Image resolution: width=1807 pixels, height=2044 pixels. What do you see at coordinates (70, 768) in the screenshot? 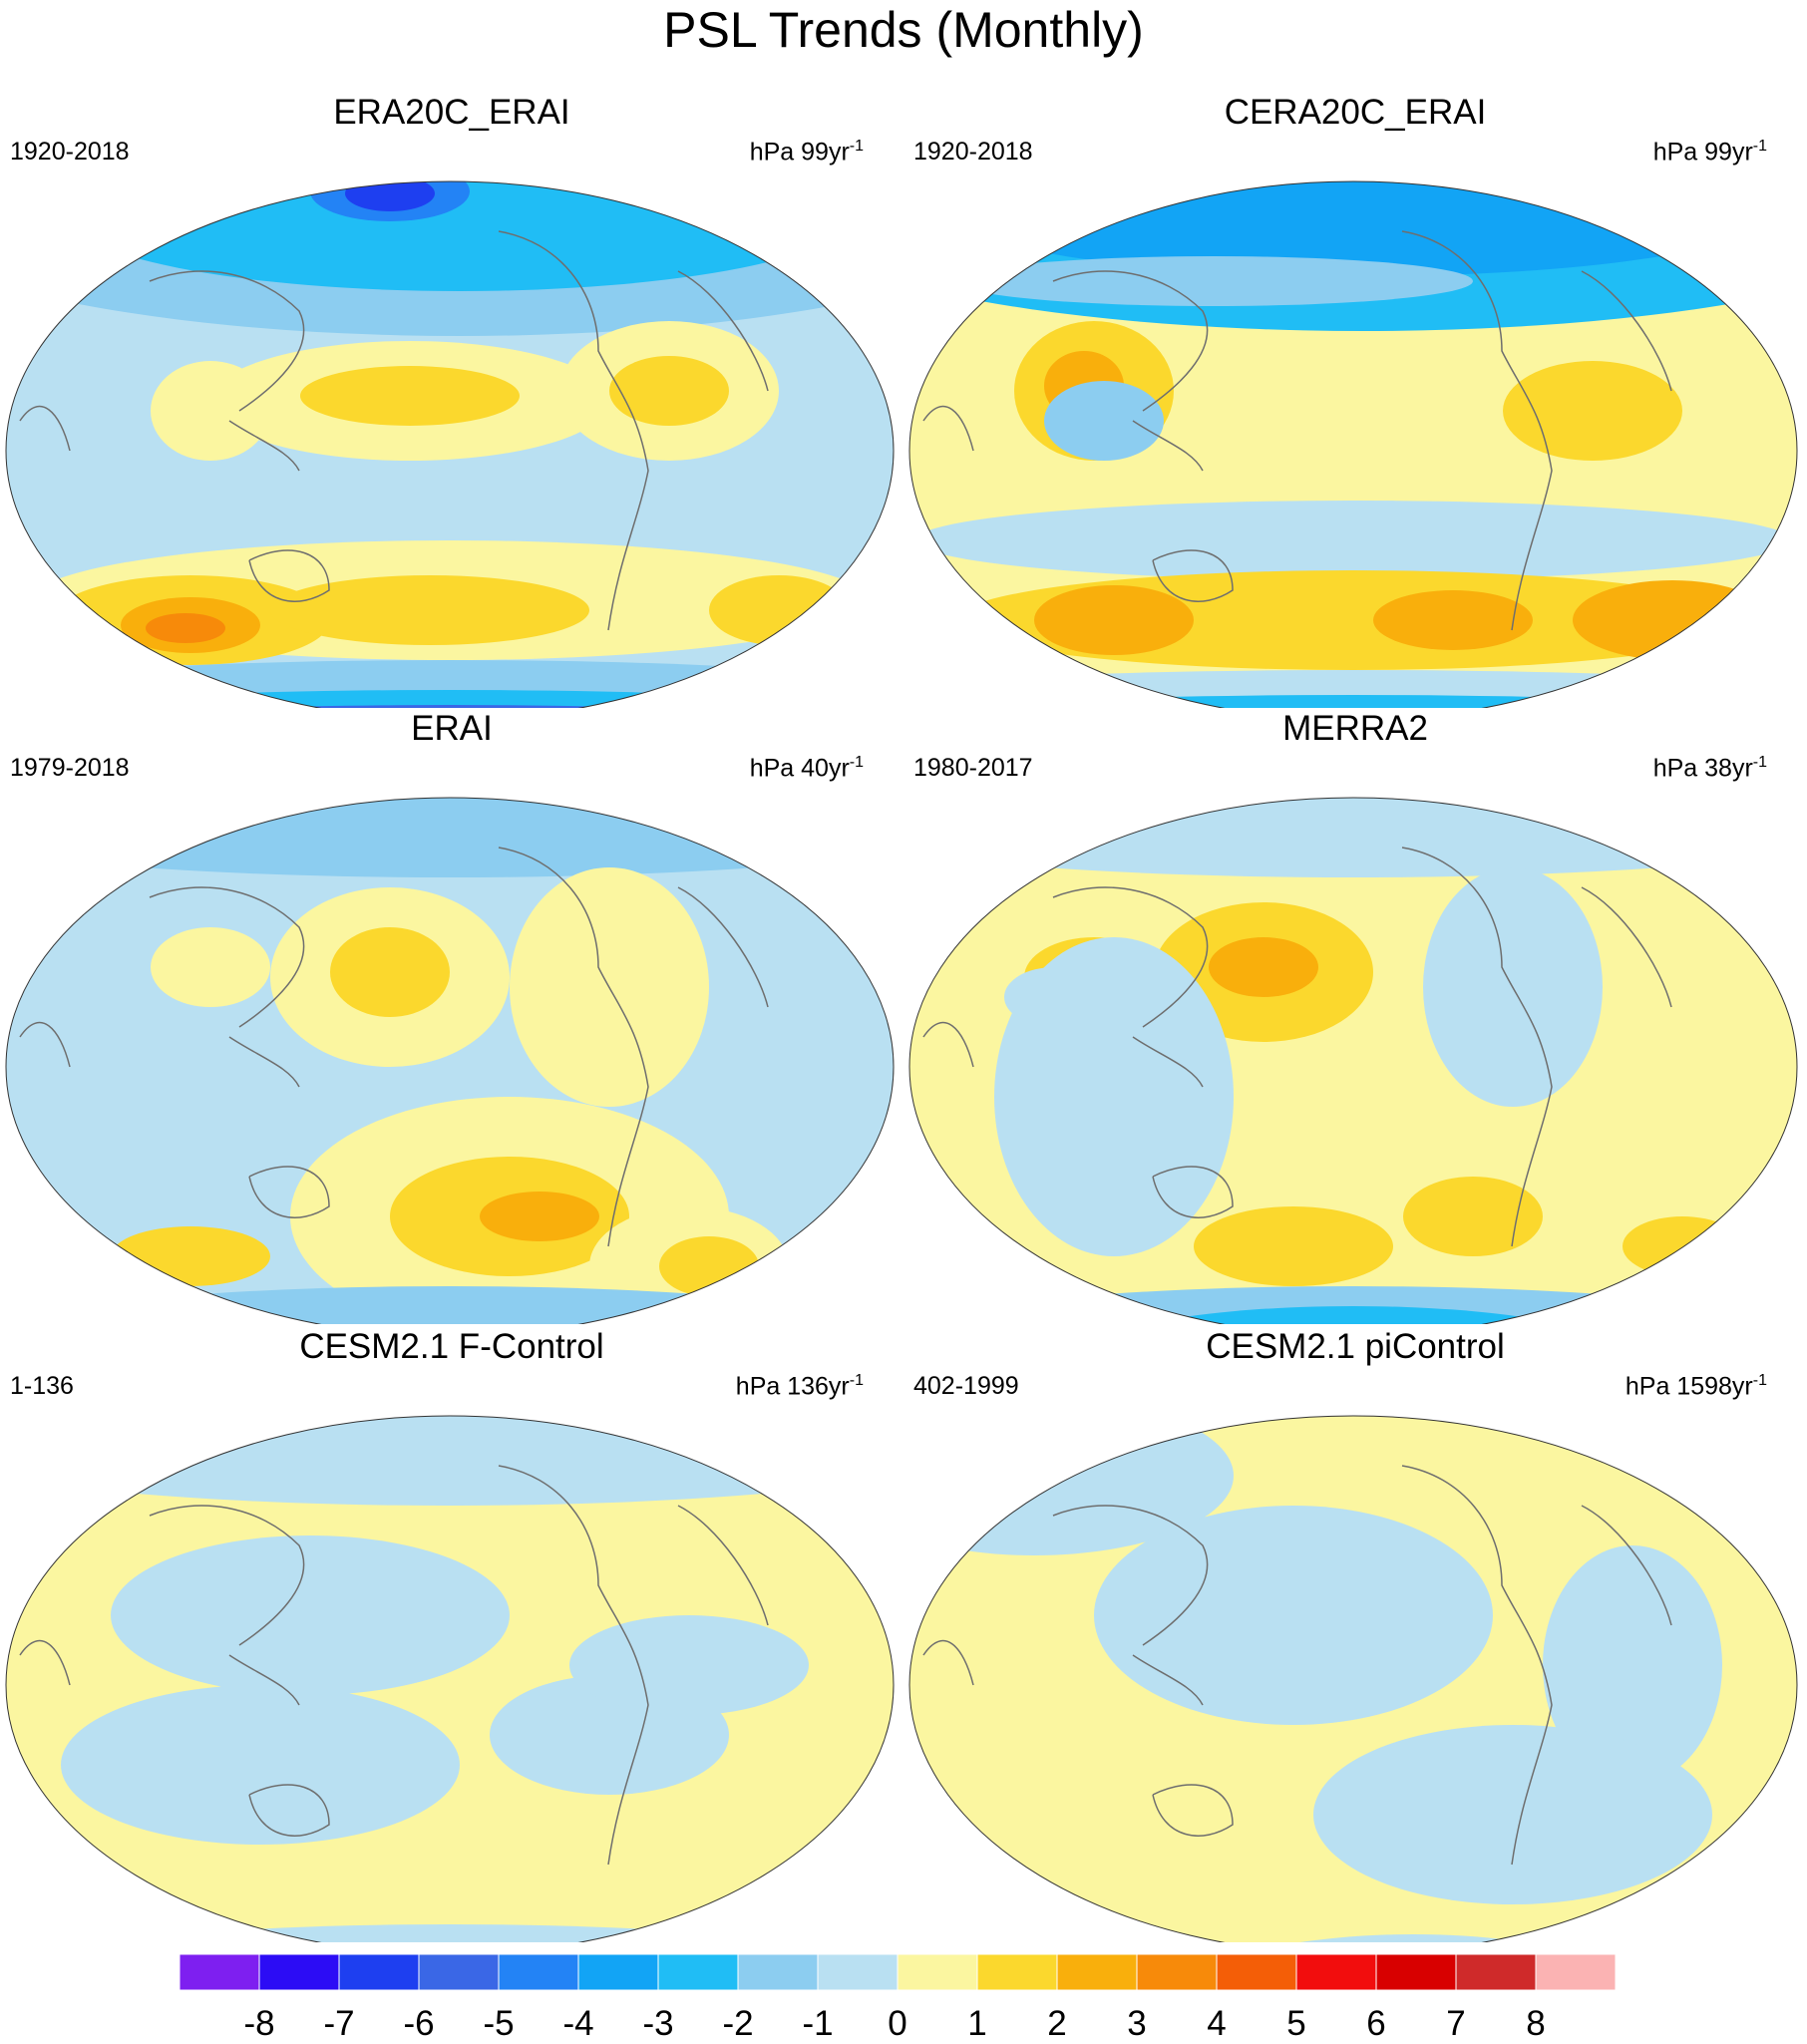
I see `panel-period: 1979-2018` at bounding box center [70, 768].